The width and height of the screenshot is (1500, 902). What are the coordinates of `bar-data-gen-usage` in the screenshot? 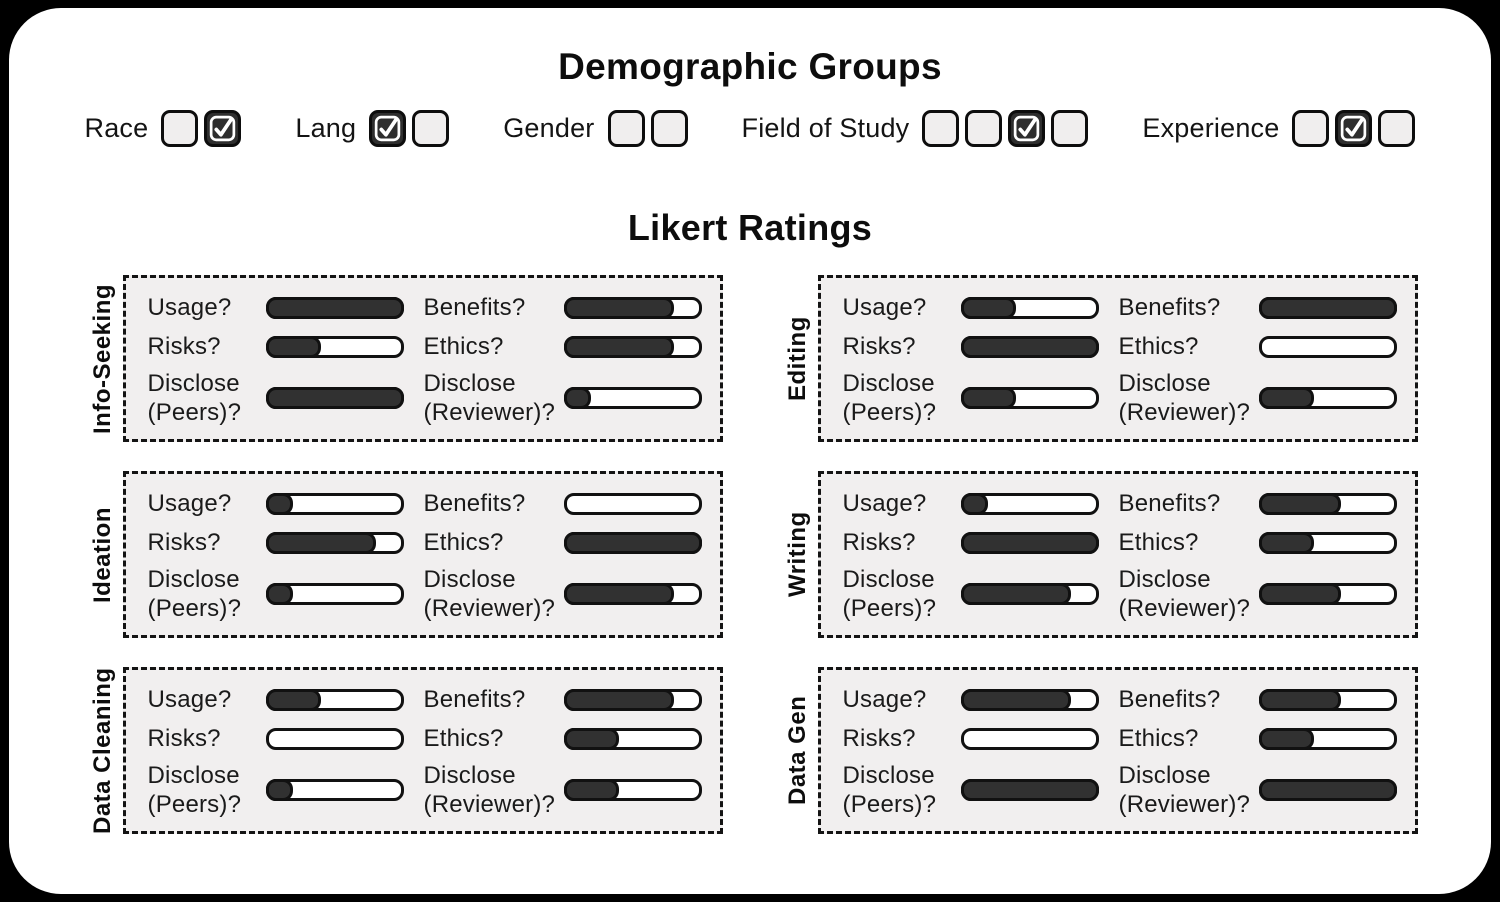 It's located at (1029, 700).